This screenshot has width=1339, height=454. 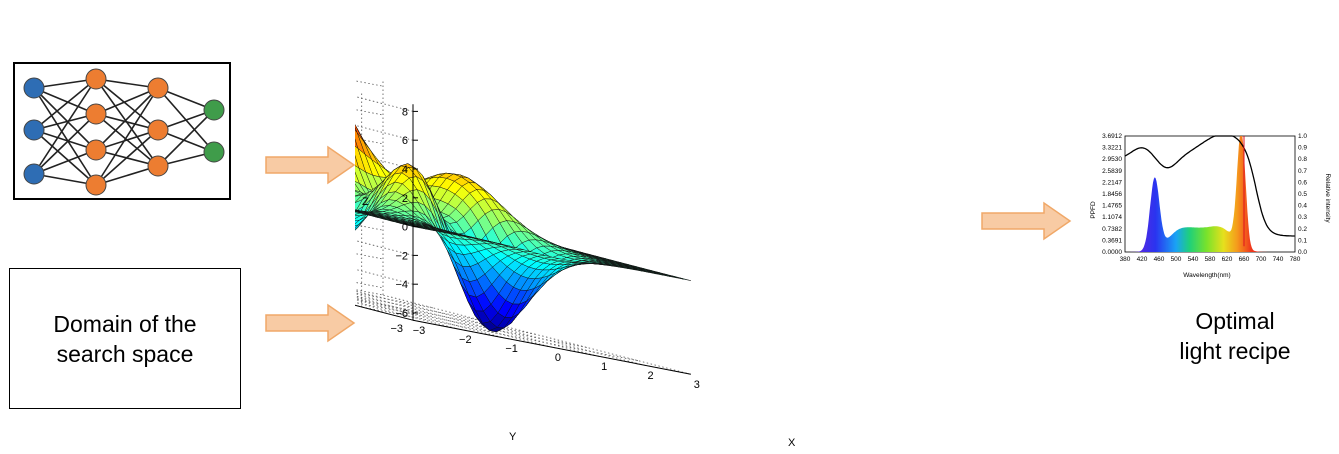 What do you see at coordinates (465, 340) in the screenshot?
I see `x-tick-label: −2` at bounding box center [465, 340].